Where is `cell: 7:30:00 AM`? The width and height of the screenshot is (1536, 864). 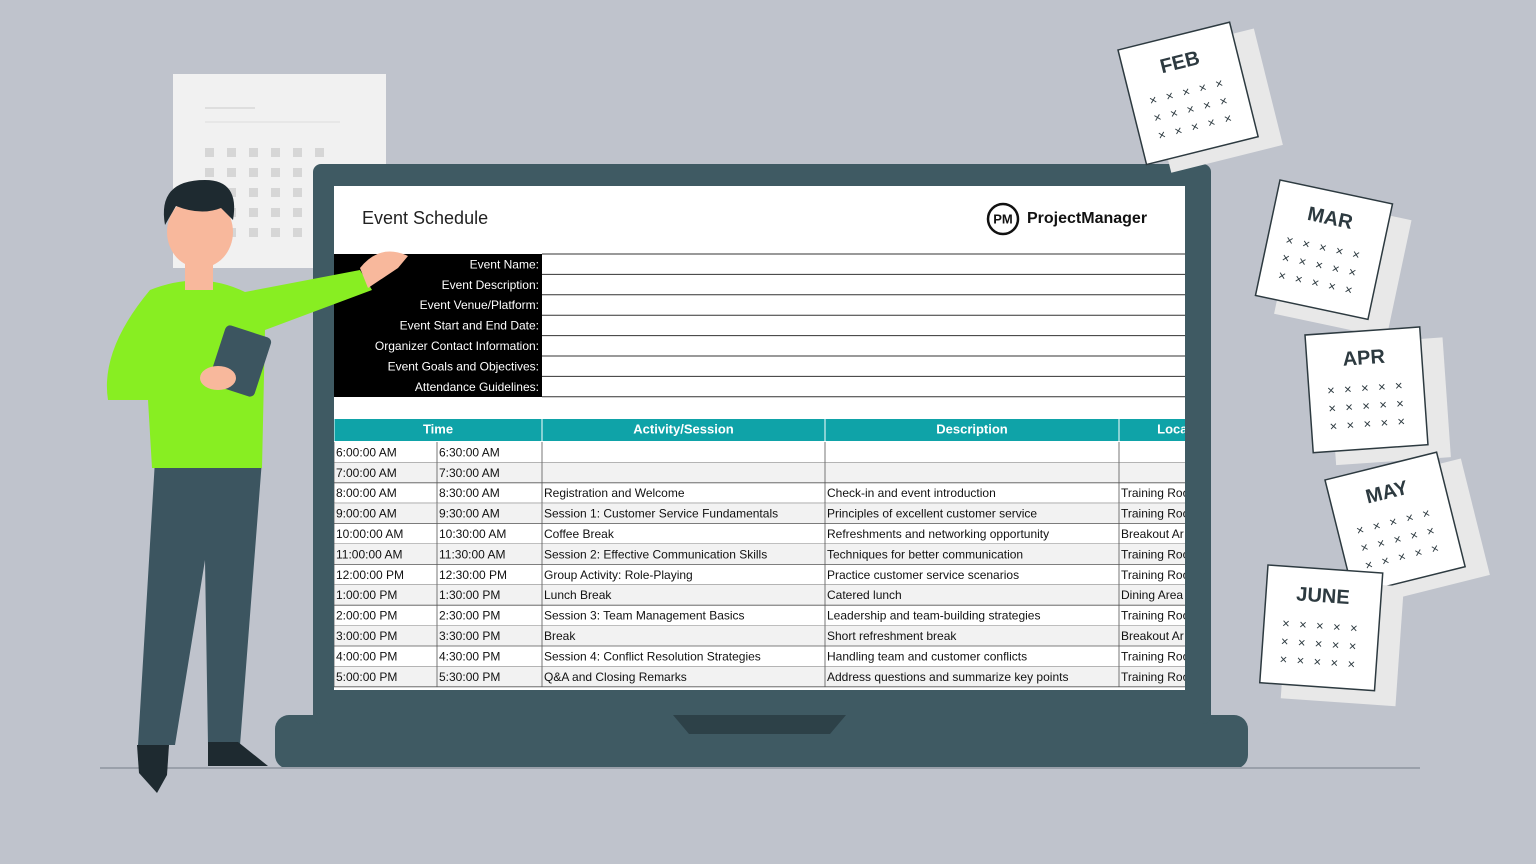
cell: 7:30:00 AM is located at coordinates (469, 473).